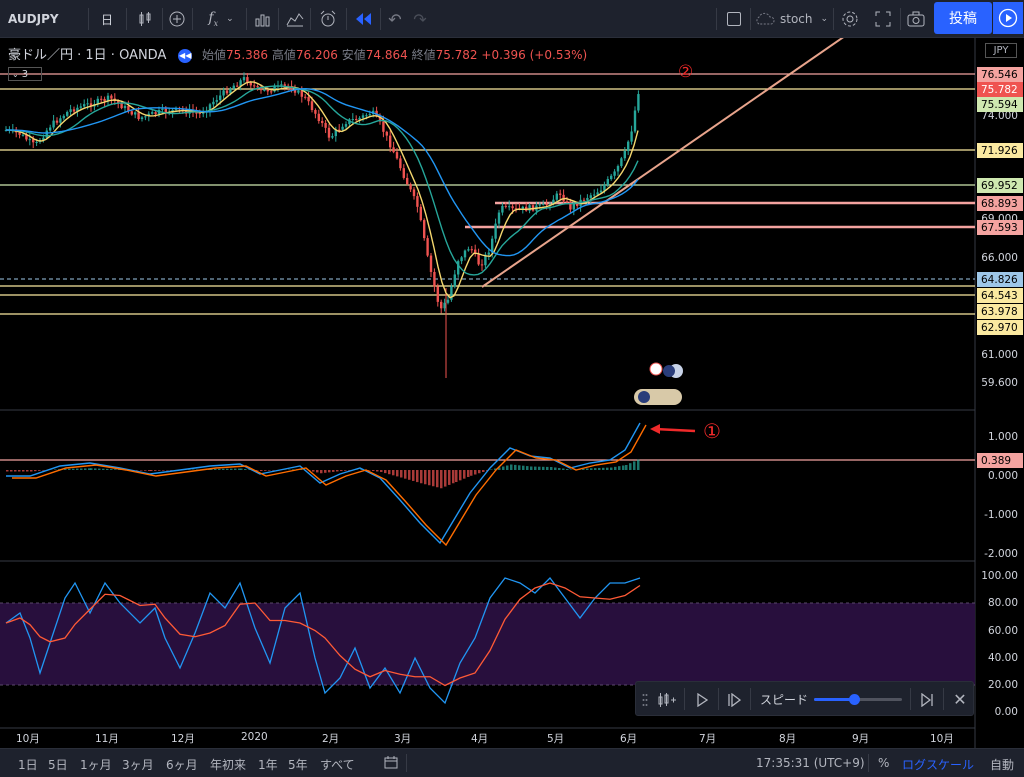 The width and height of the screenshot is (1024, 777). Describe the element at coordinates (329, 485) in the screenshot. I see `macd-signal-line` at that location.